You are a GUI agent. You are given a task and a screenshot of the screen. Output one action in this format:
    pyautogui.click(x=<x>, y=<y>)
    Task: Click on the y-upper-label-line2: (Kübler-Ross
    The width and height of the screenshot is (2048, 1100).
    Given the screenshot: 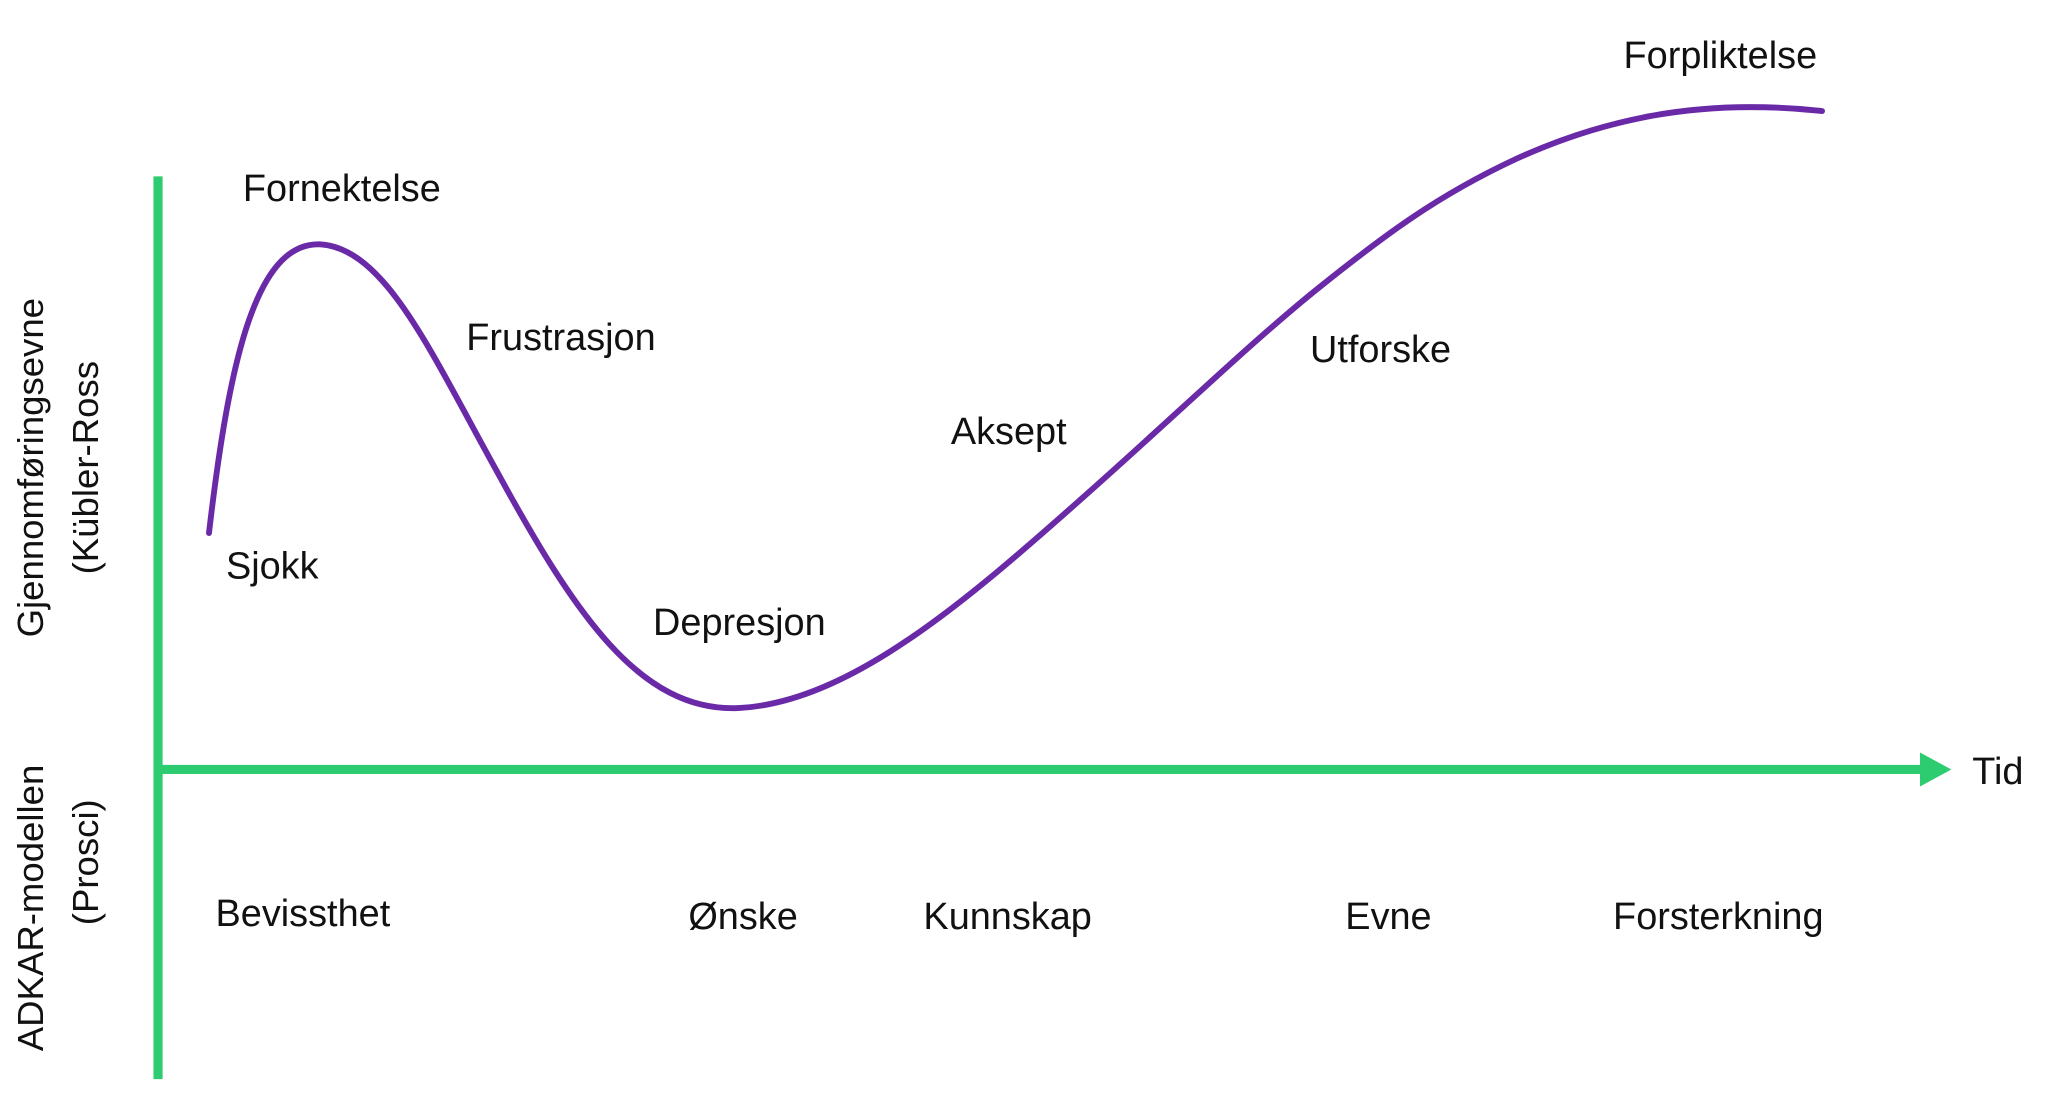 What is the action you would take?
    pyautogui.click(x=85, y=467)
    